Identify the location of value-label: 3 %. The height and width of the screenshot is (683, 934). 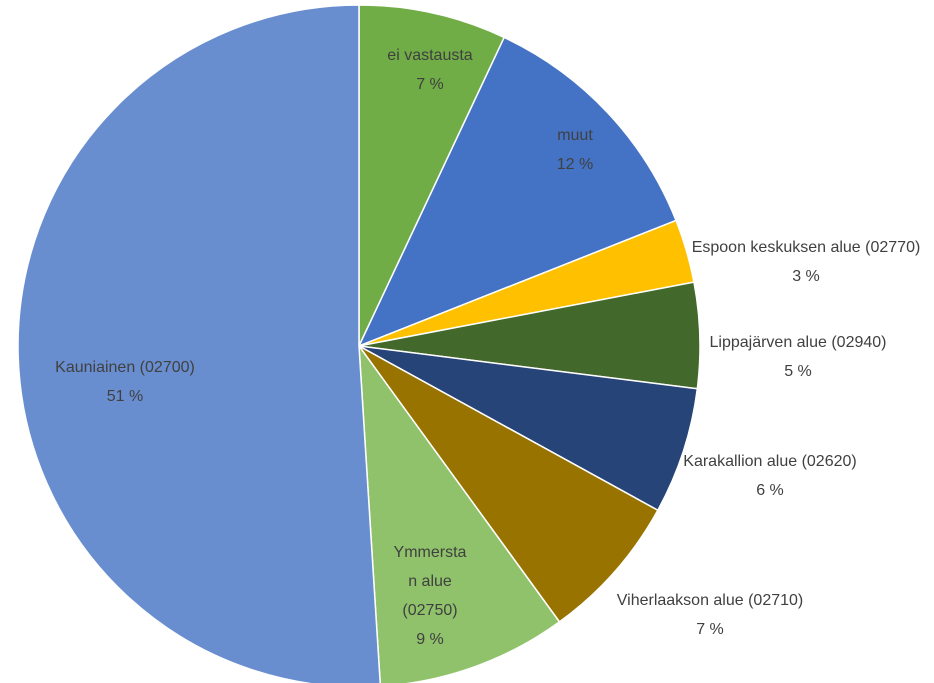
(806, 276).